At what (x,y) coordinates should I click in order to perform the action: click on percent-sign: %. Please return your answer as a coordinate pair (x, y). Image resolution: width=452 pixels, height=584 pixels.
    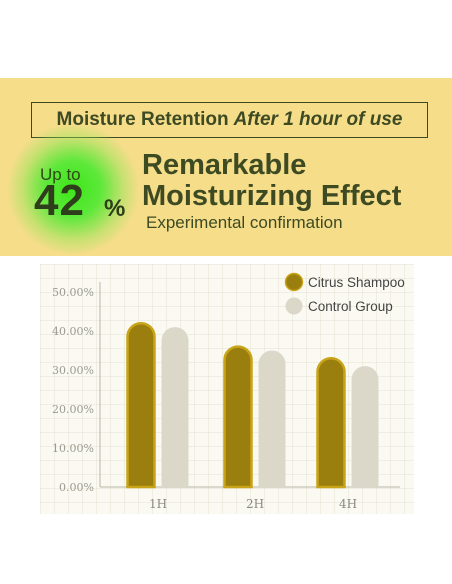
    Looking at the image, I should click on (115, 208).